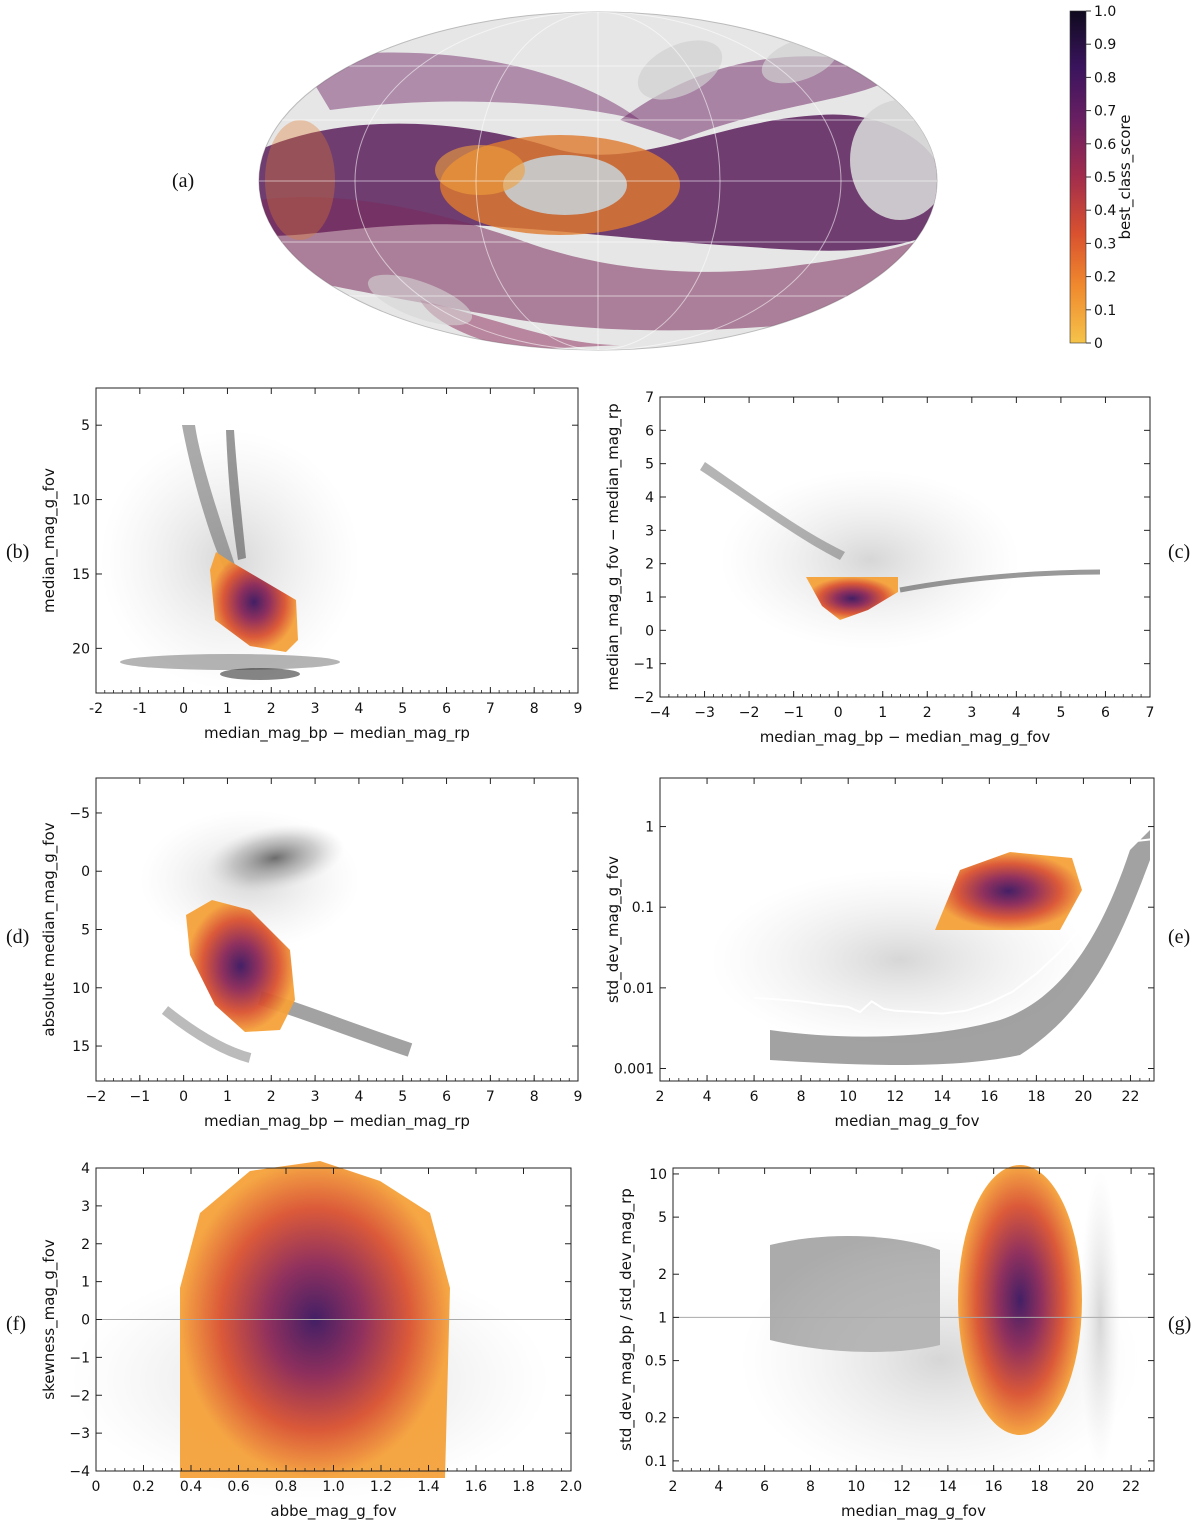  I want to click on panel-f-scatter, so click(320, 1330).